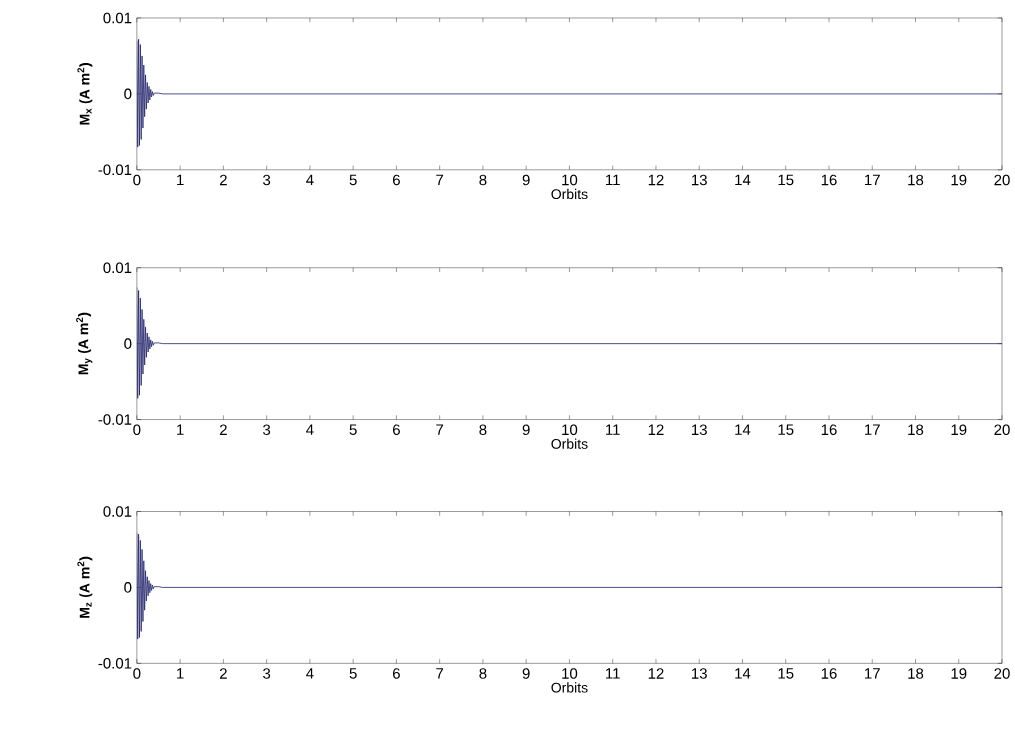 This screenshot has height=735, width=1015. I want to click on y-axis-title: M$_{y}$ (A m$^{2}$), so click(84, 343).